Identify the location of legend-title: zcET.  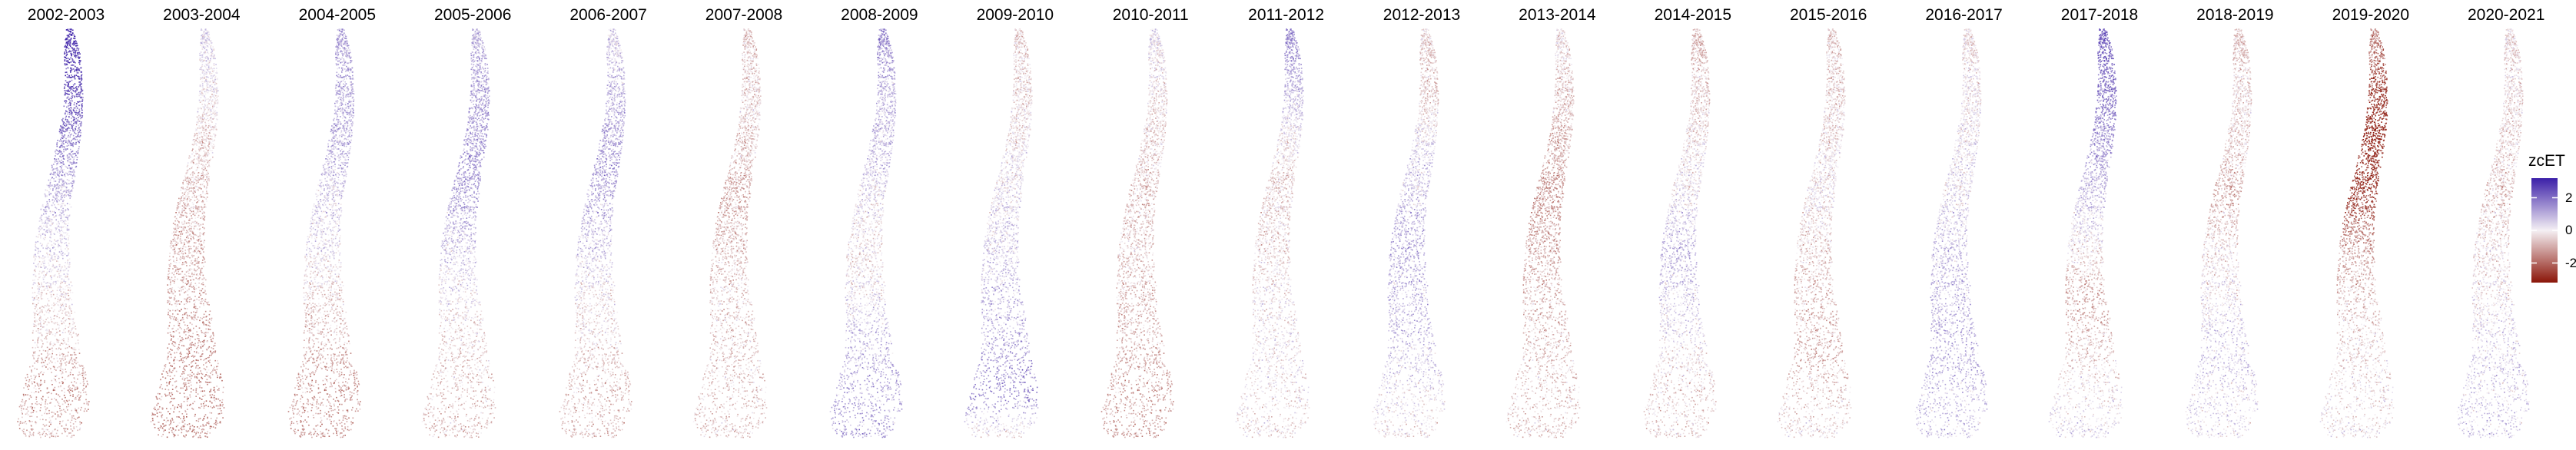
(2546, 161).